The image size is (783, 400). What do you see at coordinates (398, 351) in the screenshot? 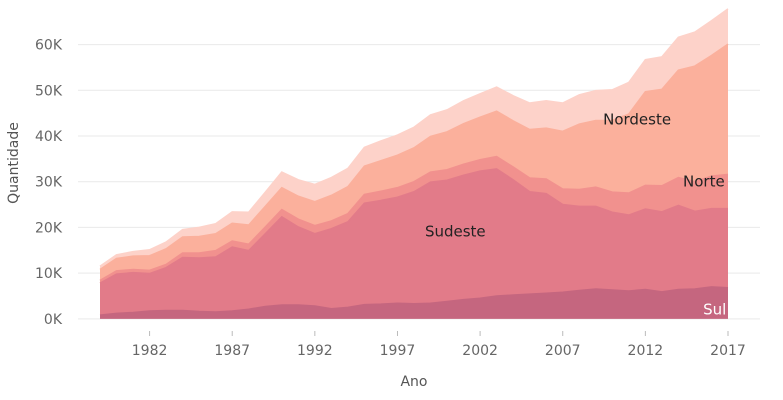
I see `x-tick-label: 1997` at bounding box center [398, 351].